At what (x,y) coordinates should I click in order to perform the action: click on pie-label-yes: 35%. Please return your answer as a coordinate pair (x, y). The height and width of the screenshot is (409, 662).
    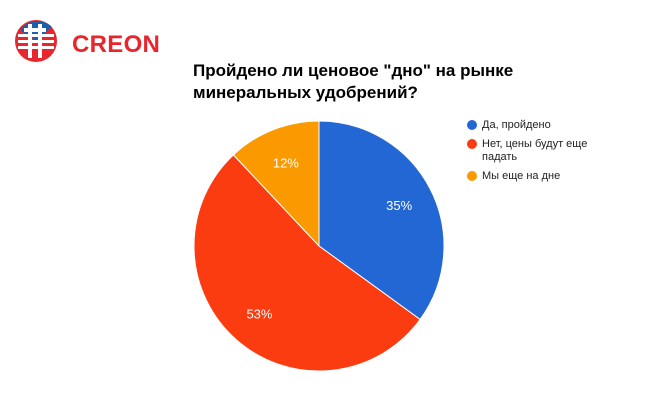
    Looking at the image, I should click on (399, 205).